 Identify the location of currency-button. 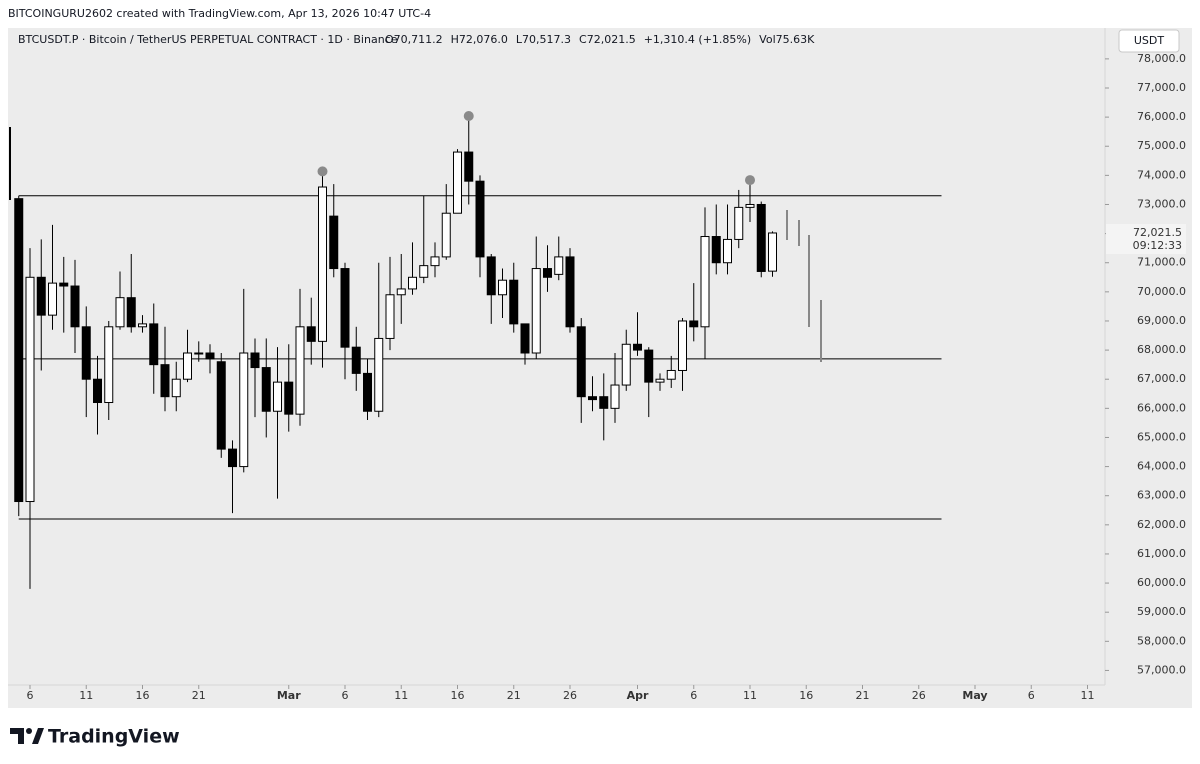
(1149, 41).